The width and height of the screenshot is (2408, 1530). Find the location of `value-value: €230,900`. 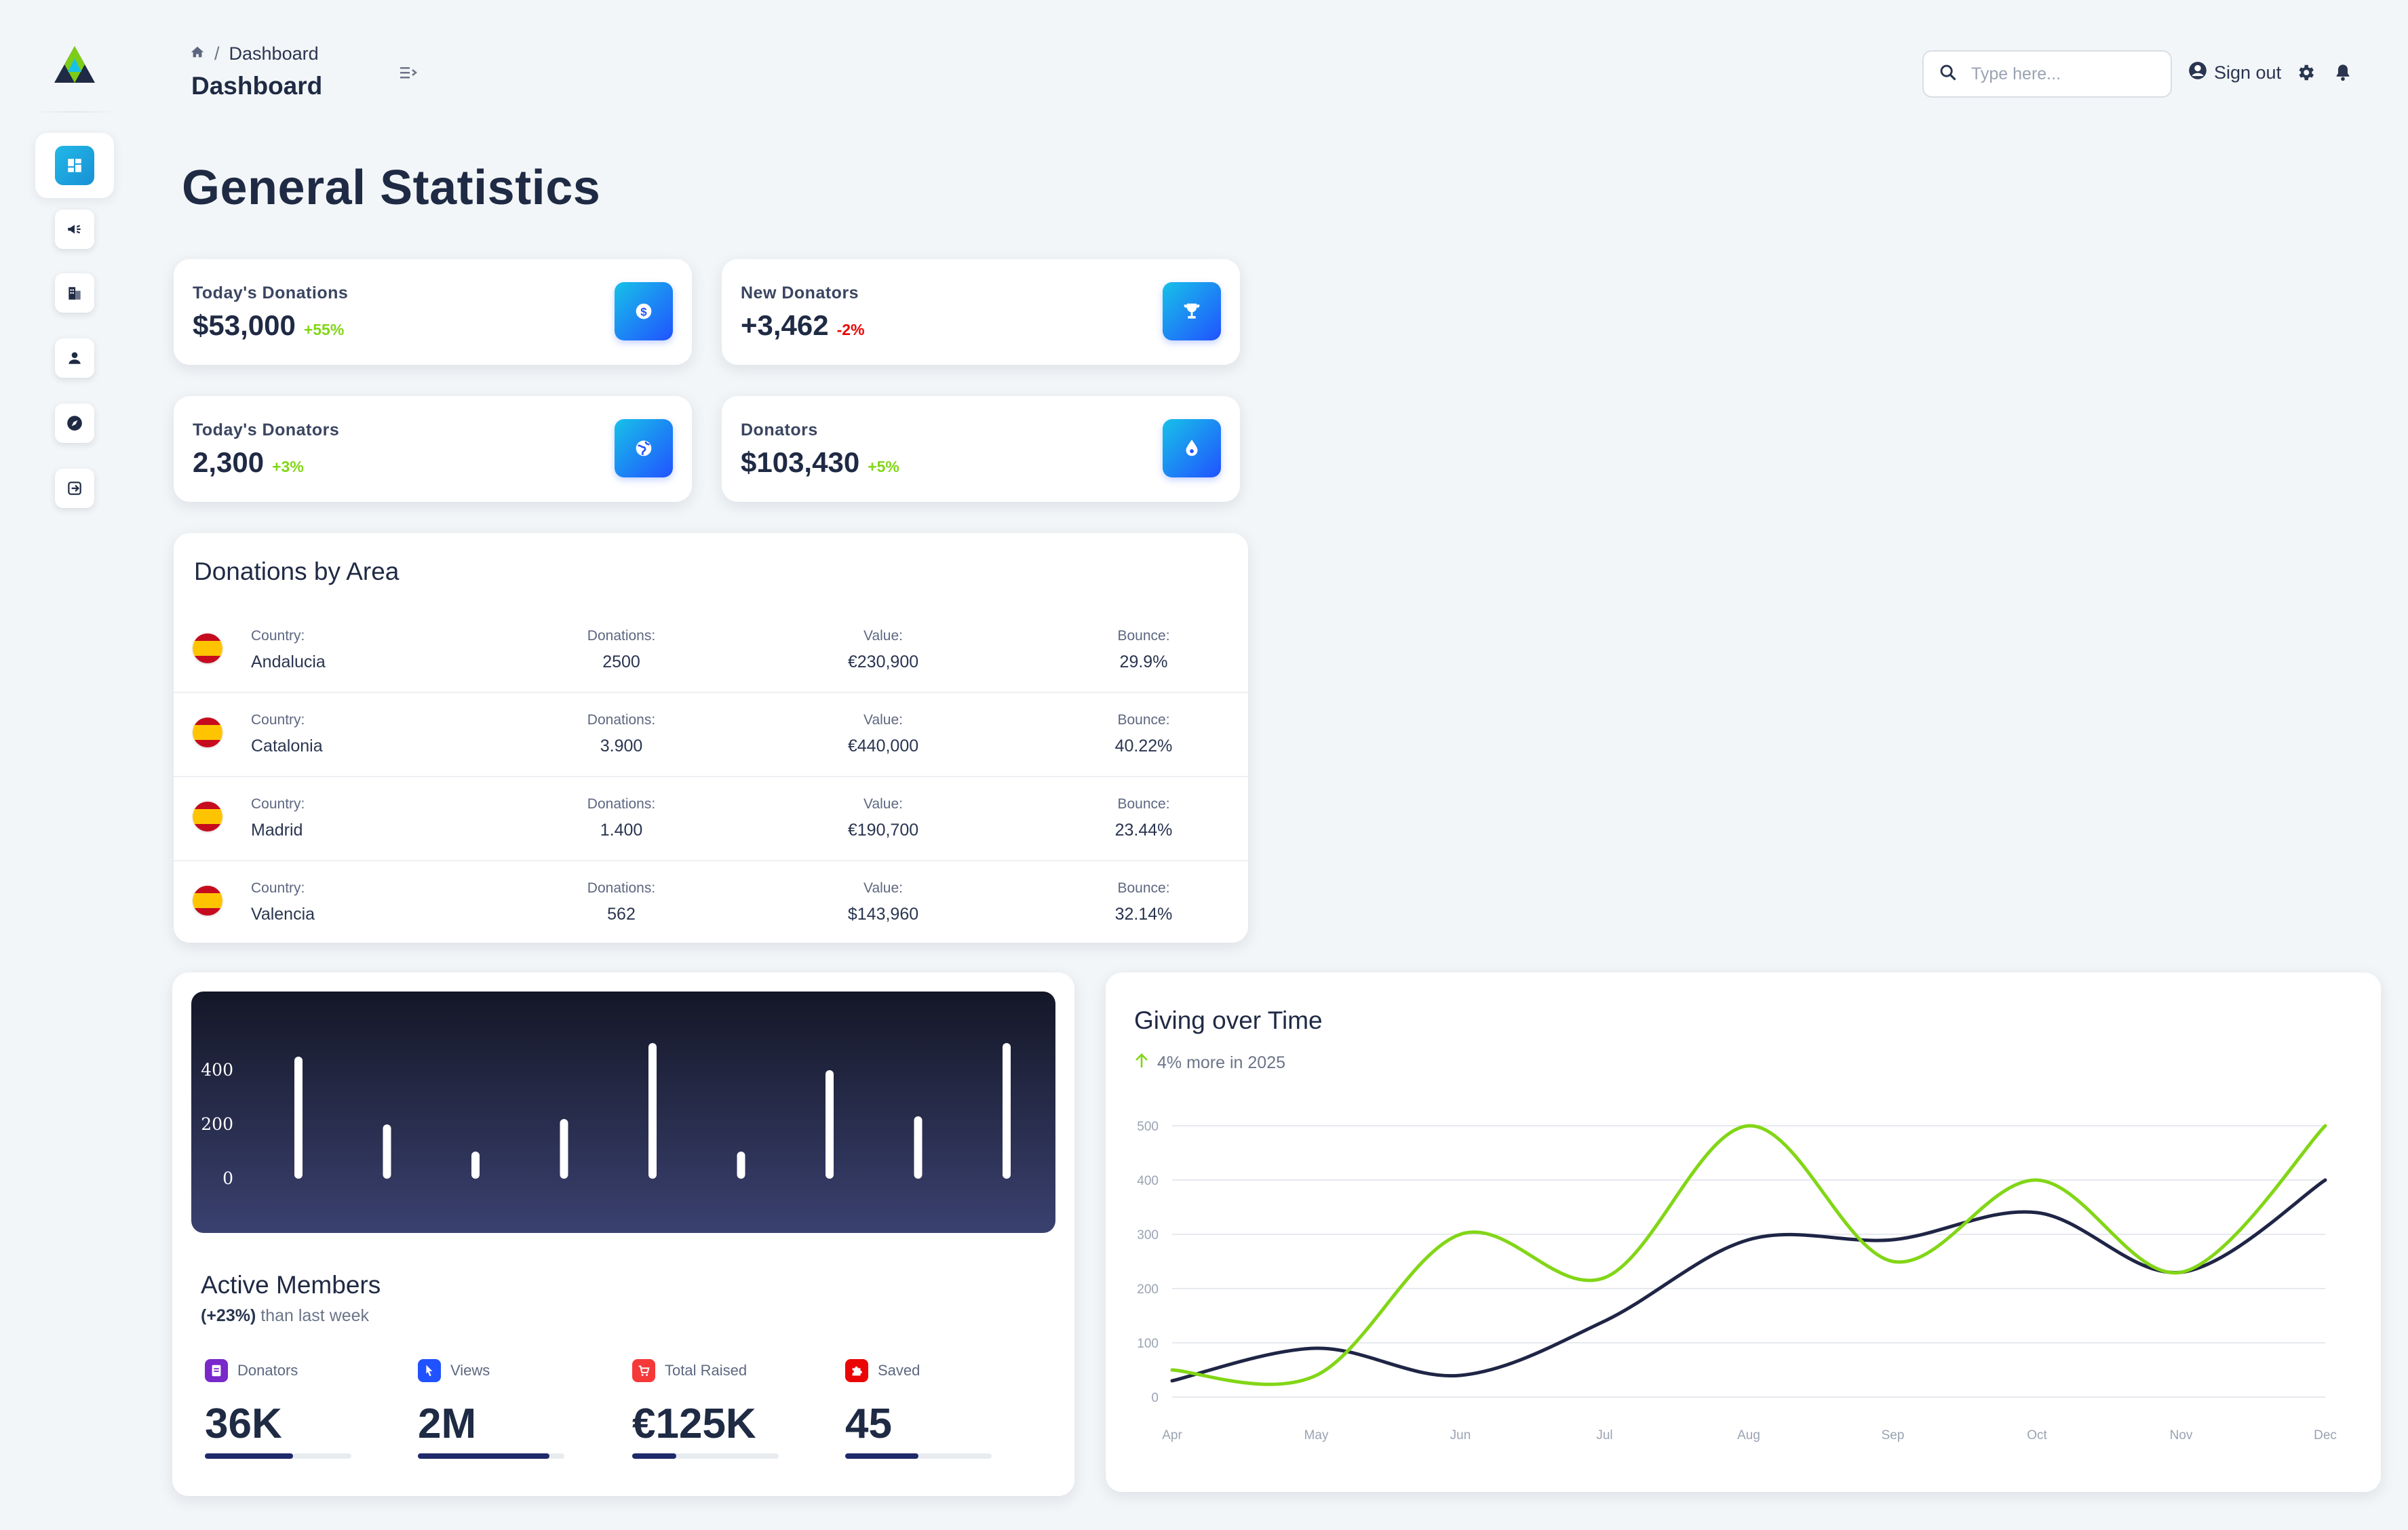

value-value: €230,900 is located at coordinates (883, 662).